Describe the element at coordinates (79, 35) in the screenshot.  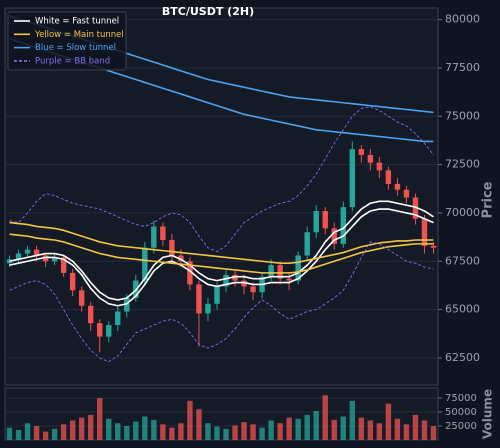
I see `legend-label: Yellow = Main tunnel` at that location.